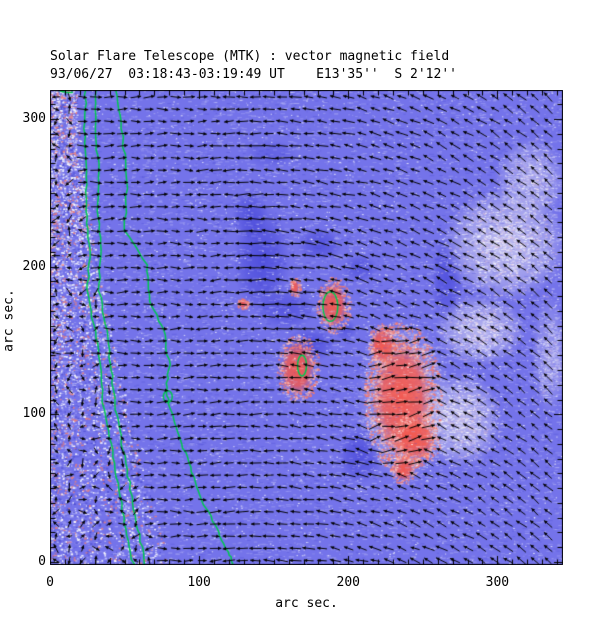 The width and height of the screenshot is (612, 617). Describe the element at coordinates (306, 603) in the screenshot. I see `x-axis-label: arc sec.` at that location.